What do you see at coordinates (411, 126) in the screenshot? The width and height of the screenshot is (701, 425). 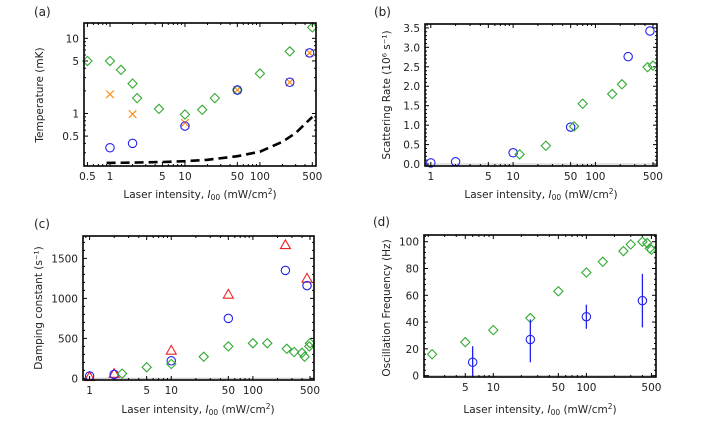 I see `y-tick-label: 1.0` at bounding box center [411, 126].